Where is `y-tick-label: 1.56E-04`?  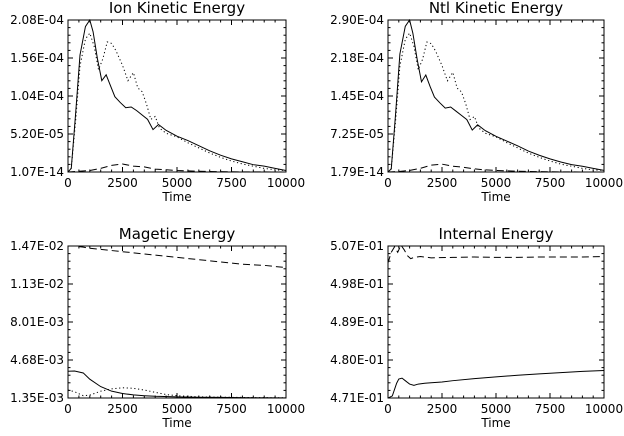 y-tick-label: 1.56E-04 is located at coordinates (37, 58).